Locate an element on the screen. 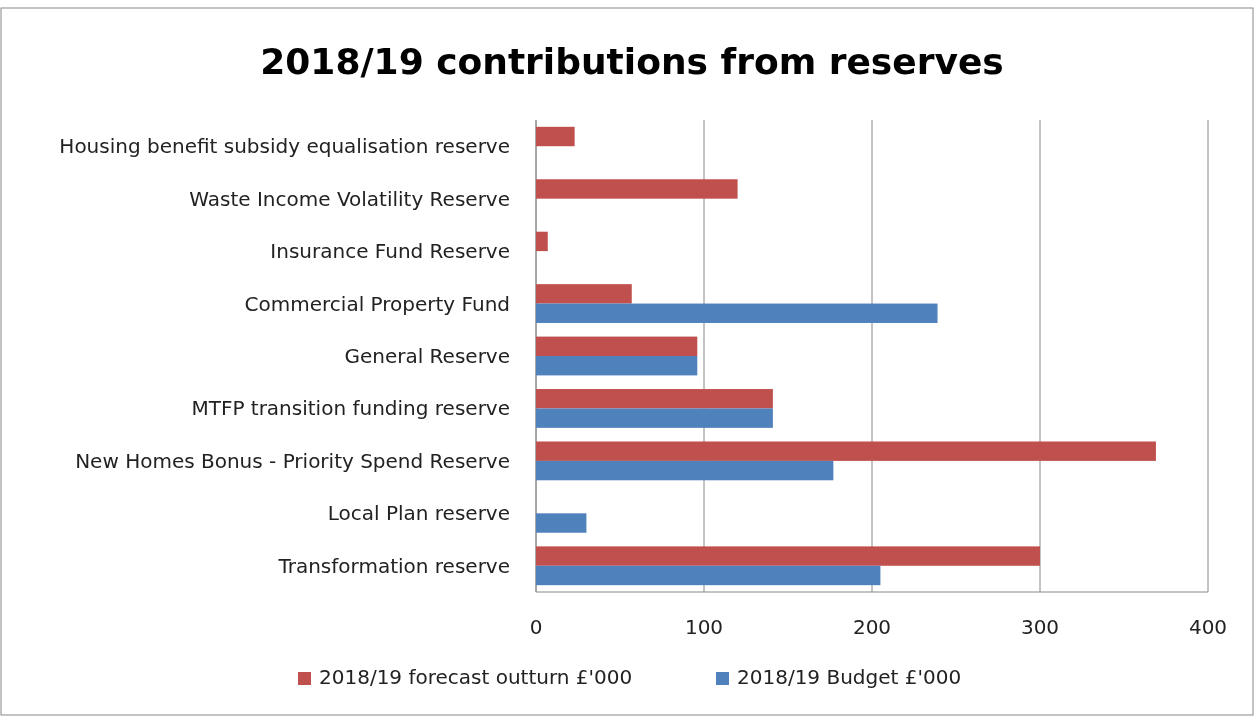  x-tick-label: 400 is located at coordinates (1208, 627).